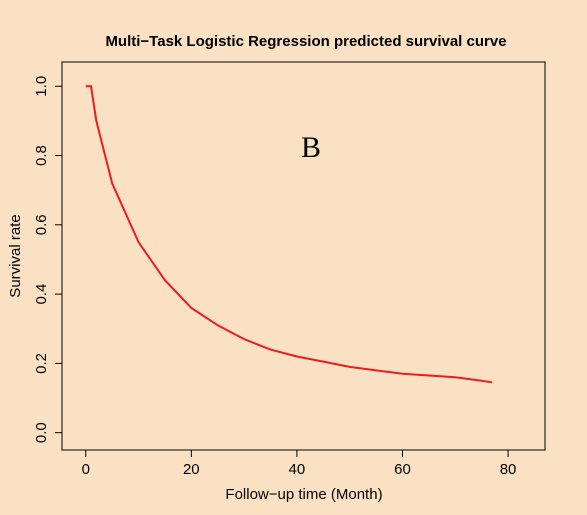  Describe the element at coordinates (191, 469) in the screenshot. I see `x-tick-label: 20` at that location.